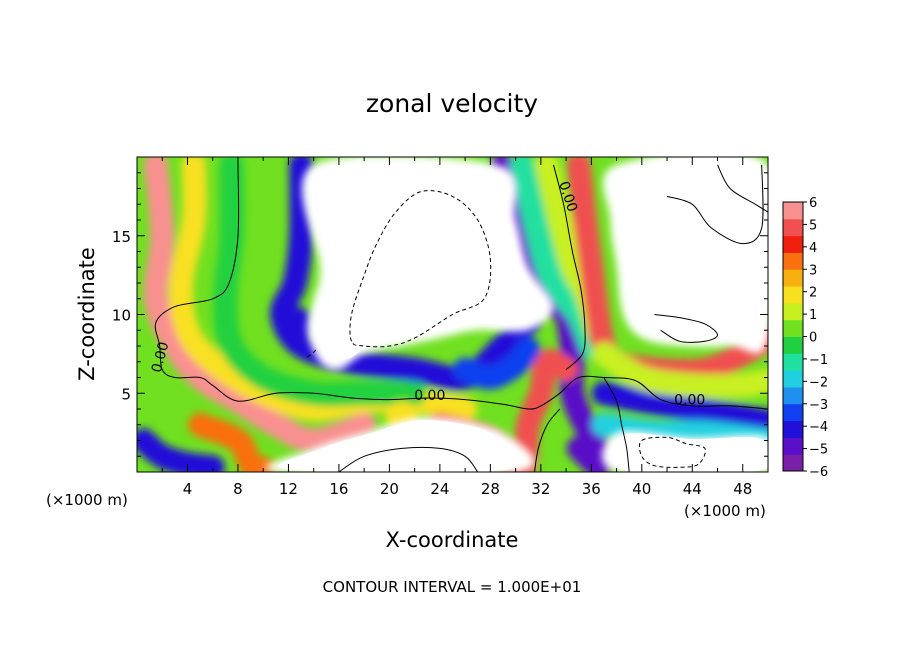 The height and width of the screenshot is (658, 904). What do you see at coordinates (641, 489) in the screenshot?
I see `x-tick-label-40: 40` at bounding box center [641, 489].